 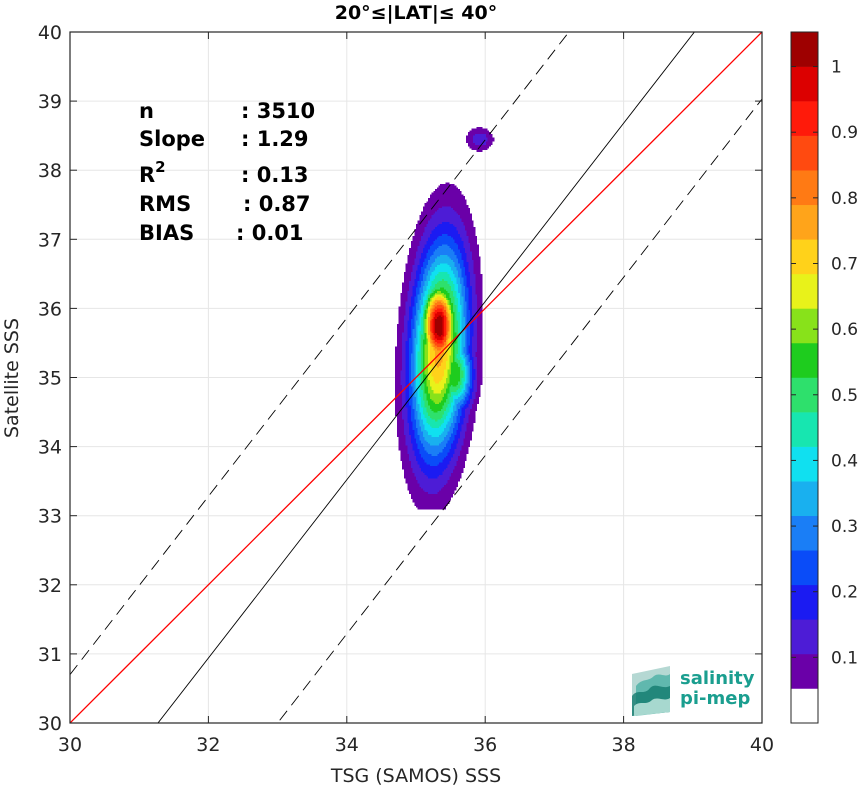 I want to click on chart-title: 20°≤|LAT|≤ 40°, so click(x=416, y=13).